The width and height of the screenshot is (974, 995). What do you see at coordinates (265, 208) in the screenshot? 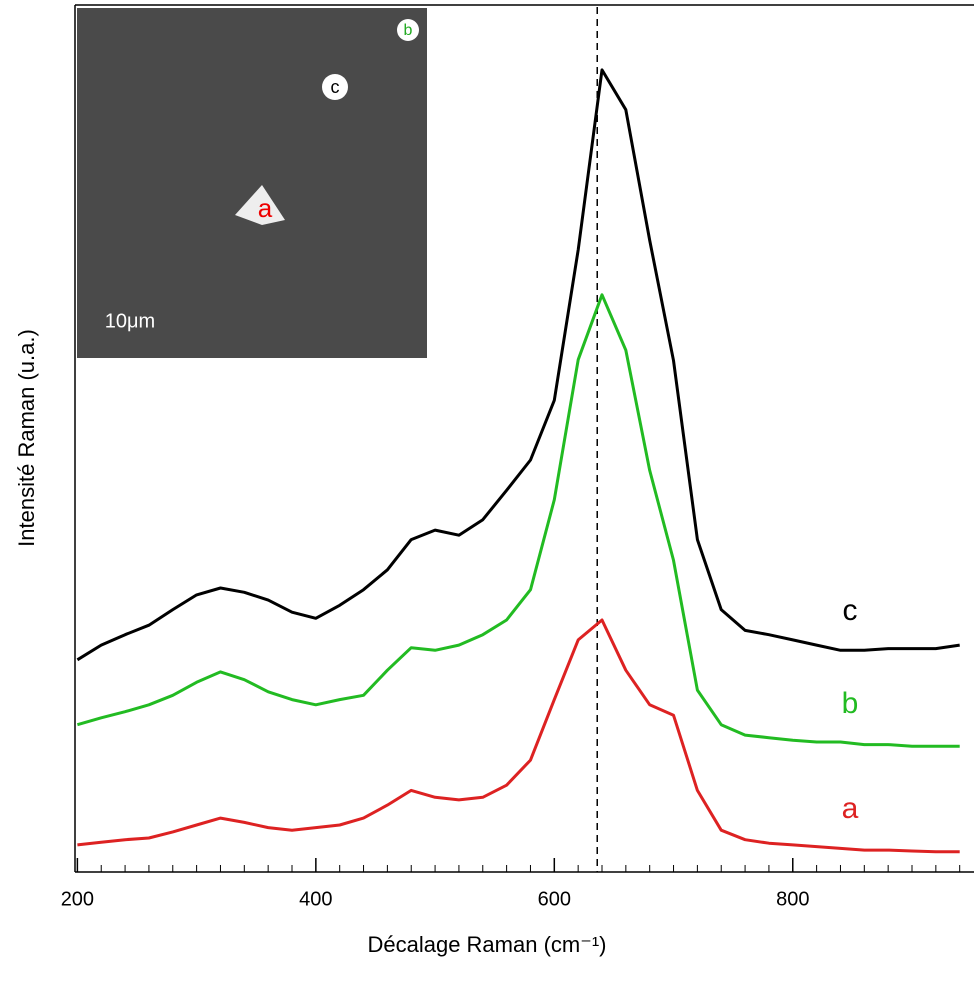
I see `inset-label: a` at bounding box center [265, 208].